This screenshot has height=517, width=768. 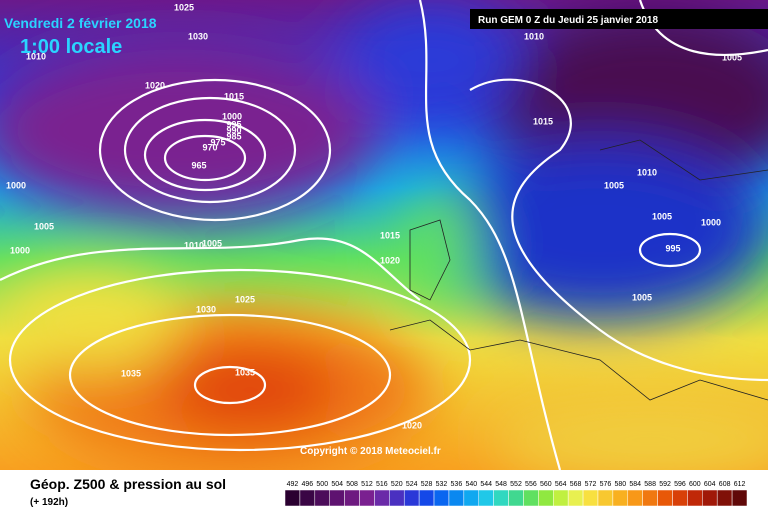 I want to click on legend-label: 588, so click(x=650, y=484).